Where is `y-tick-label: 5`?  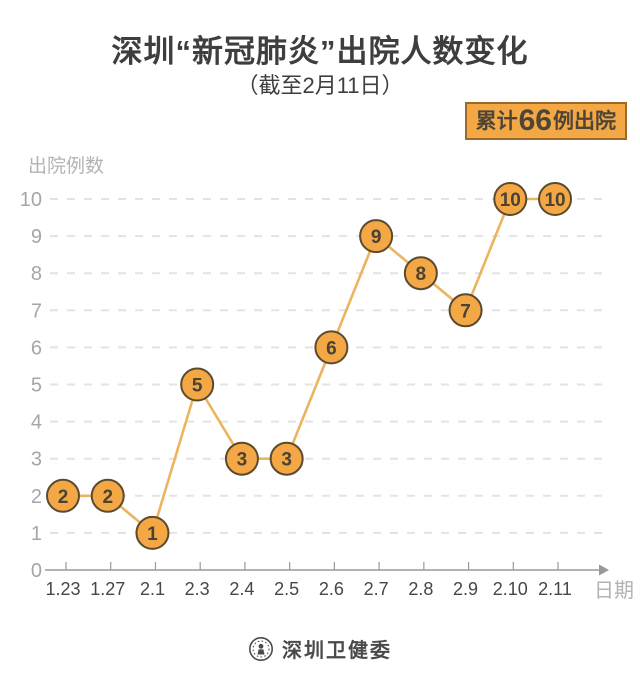
y-tick-label: 5 is located at coordinates (36, 386).